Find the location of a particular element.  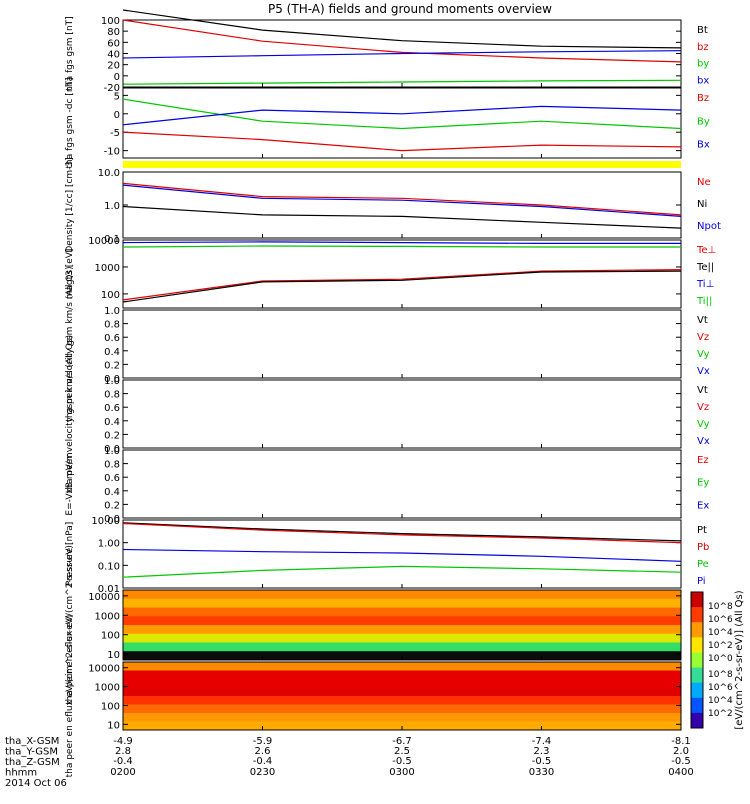

legend-Ne: Ne is located at coordinates (704, 182).